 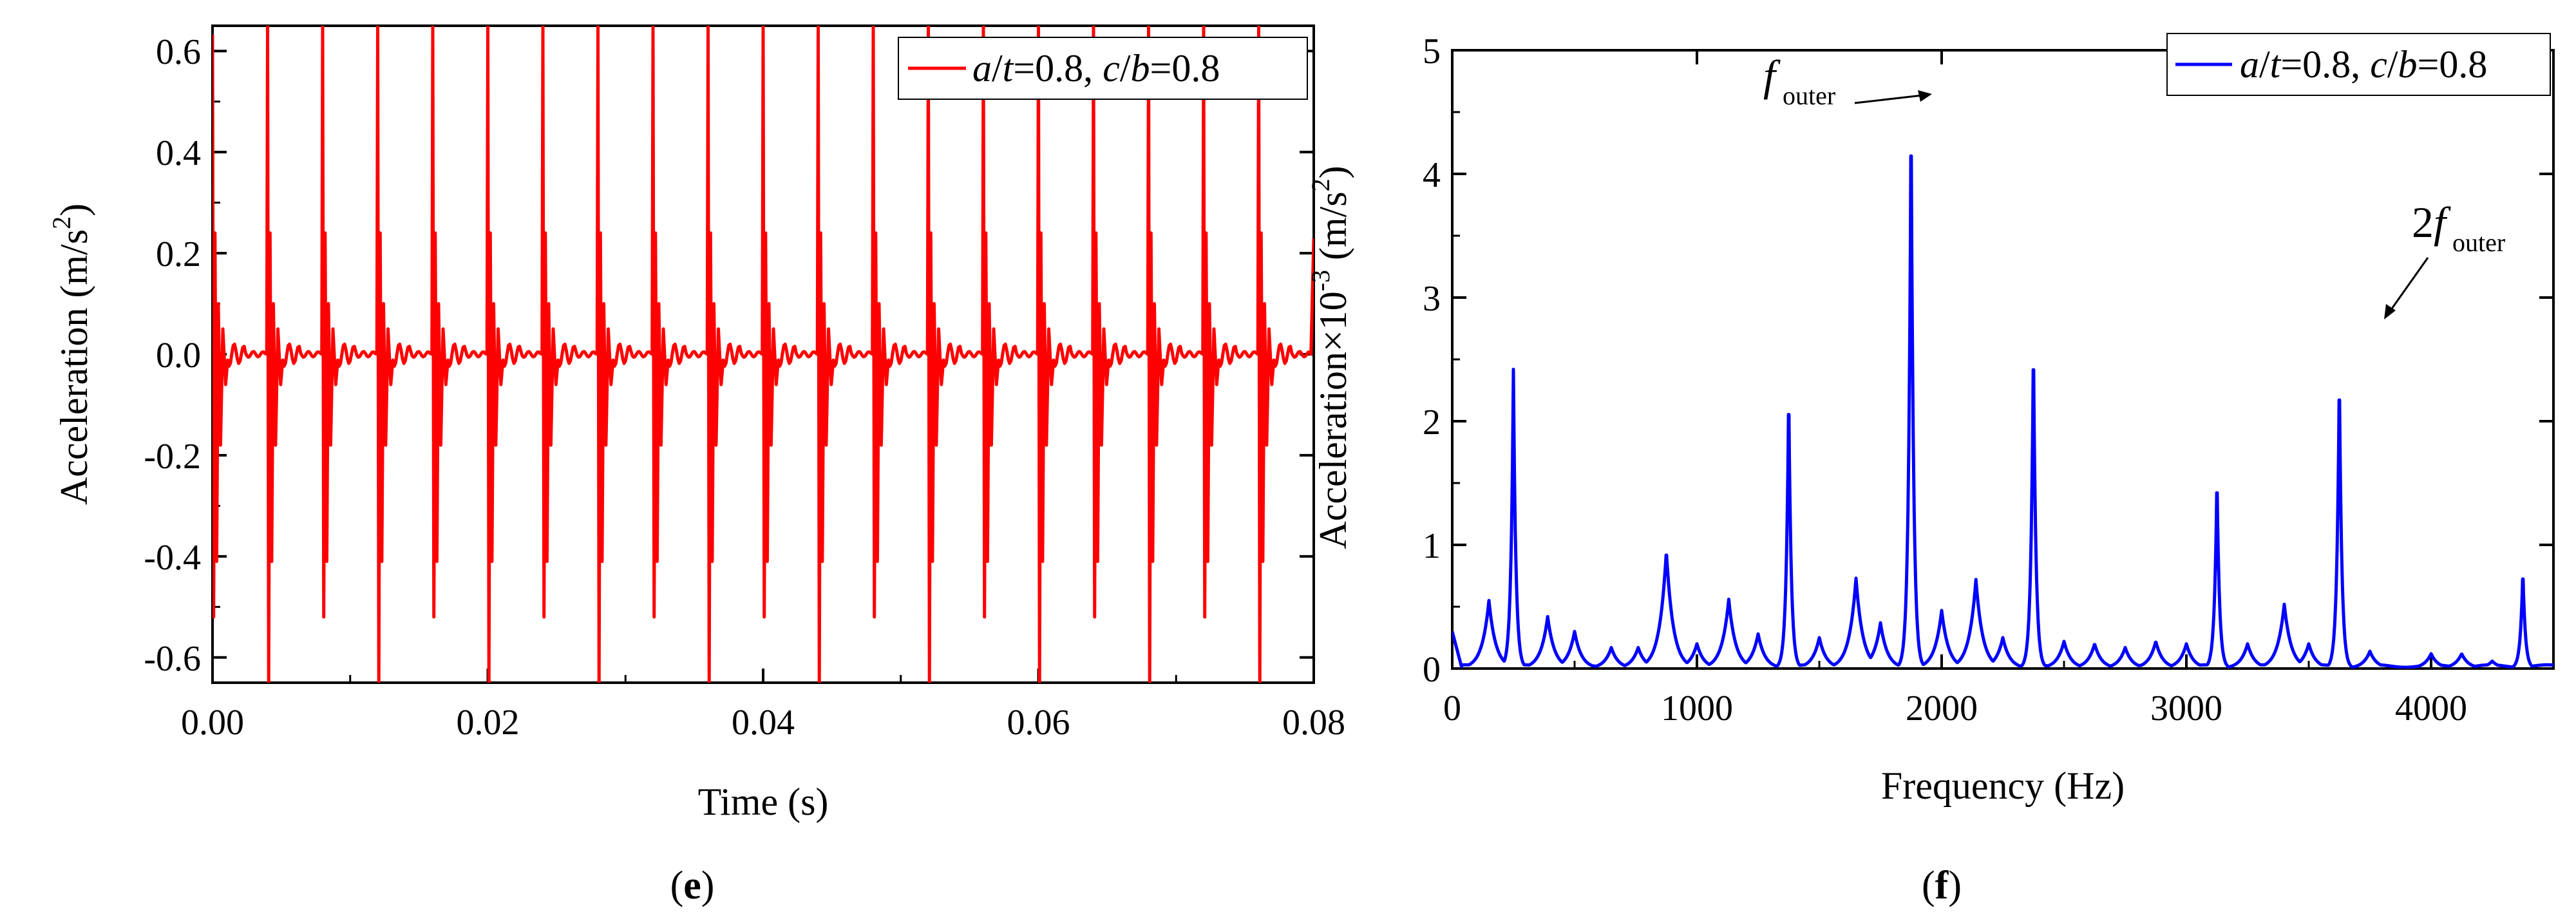 I want to click on y-tick-label-e-1: -0.4, so click(x=173, y=558).